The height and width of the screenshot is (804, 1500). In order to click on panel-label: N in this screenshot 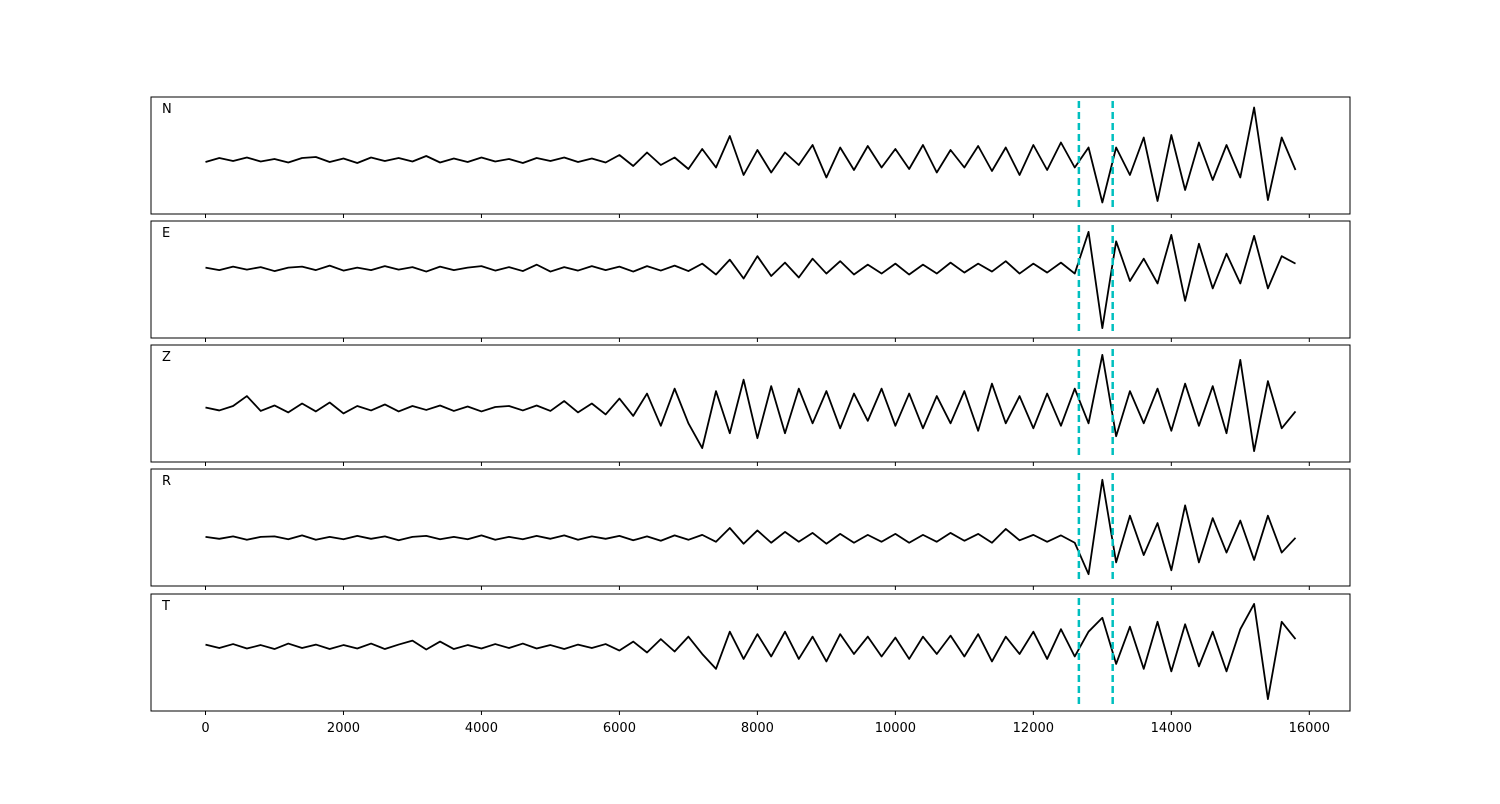, I will do `click(167, 109)`.